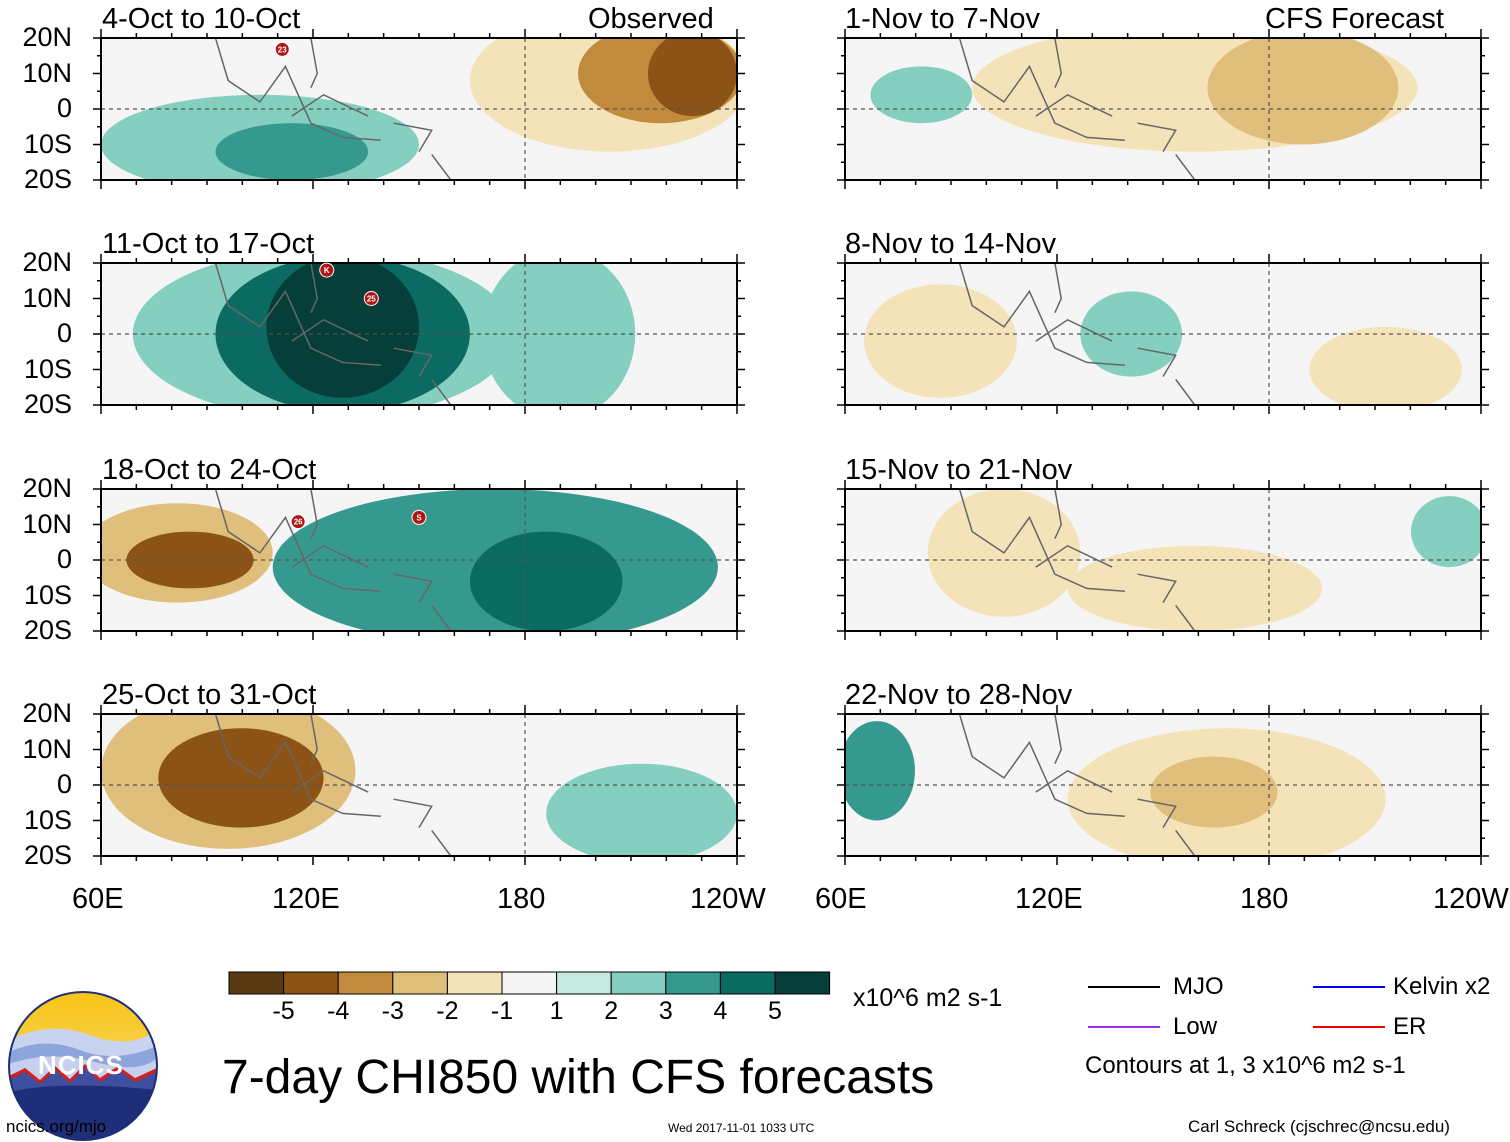 The height and width of the screenshot is (1142, 1510). I want to click on storm-marker: 26, so click(298, 522).